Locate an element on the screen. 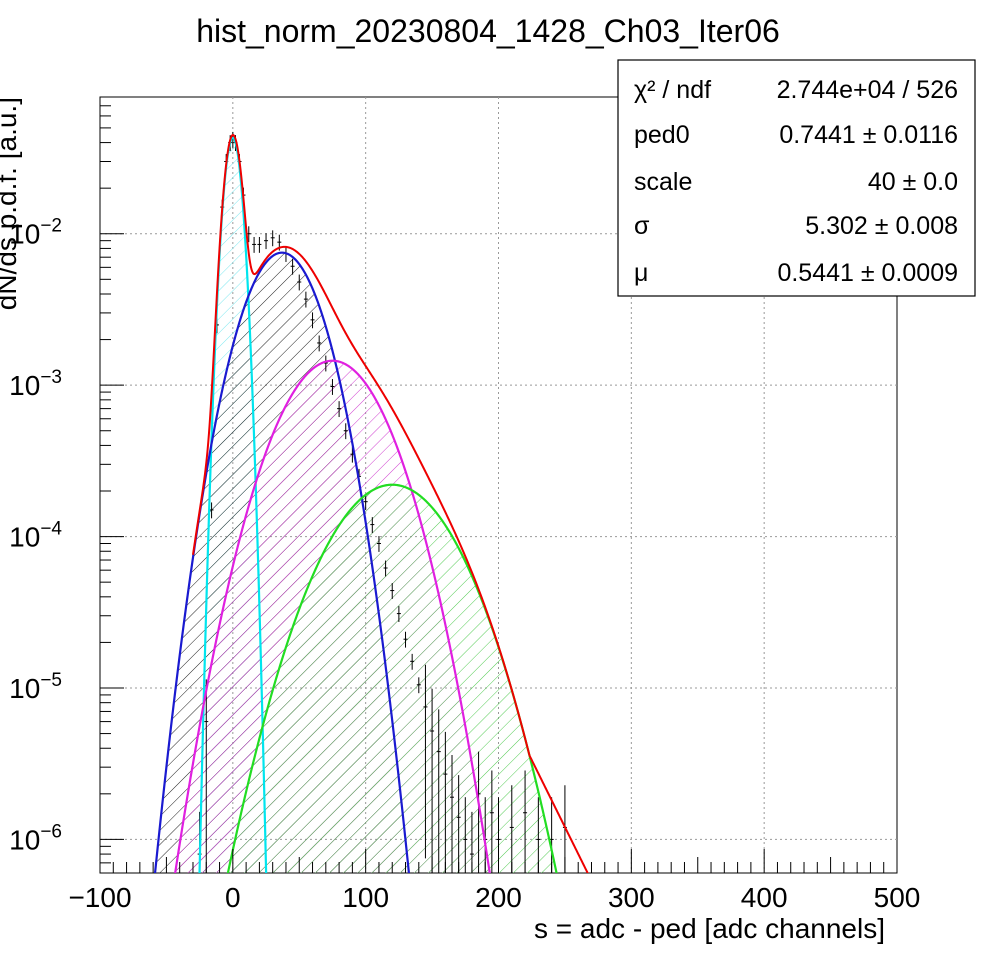 The image size is (996, 972). stat-name-chi2: χ² / ndf is located at coordinates (672, 90).